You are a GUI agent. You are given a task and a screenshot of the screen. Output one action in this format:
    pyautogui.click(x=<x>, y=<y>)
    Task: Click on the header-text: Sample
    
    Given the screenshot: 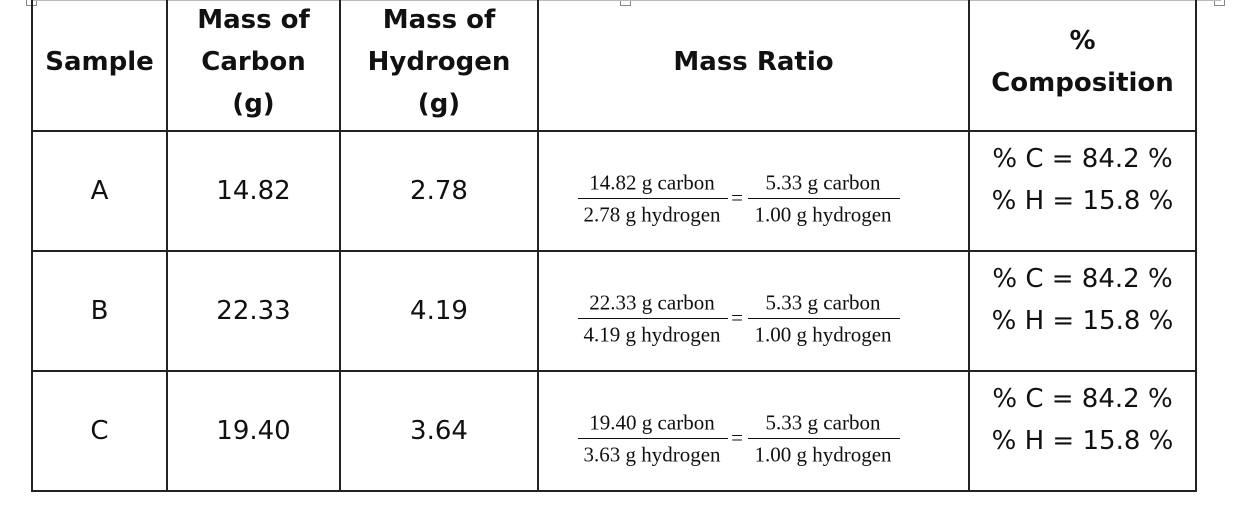 What is the action you would take?
    pyautogui.click(x=99, y=62)
    